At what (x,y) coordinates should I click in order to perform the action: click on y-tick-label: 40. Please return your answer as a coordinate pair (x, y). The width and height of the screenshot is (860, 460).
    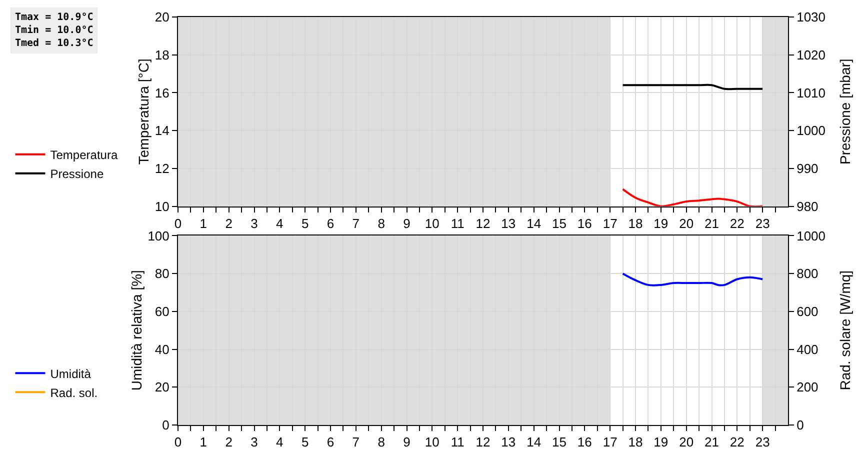
    Looking at the image, I should click on (162, 349).